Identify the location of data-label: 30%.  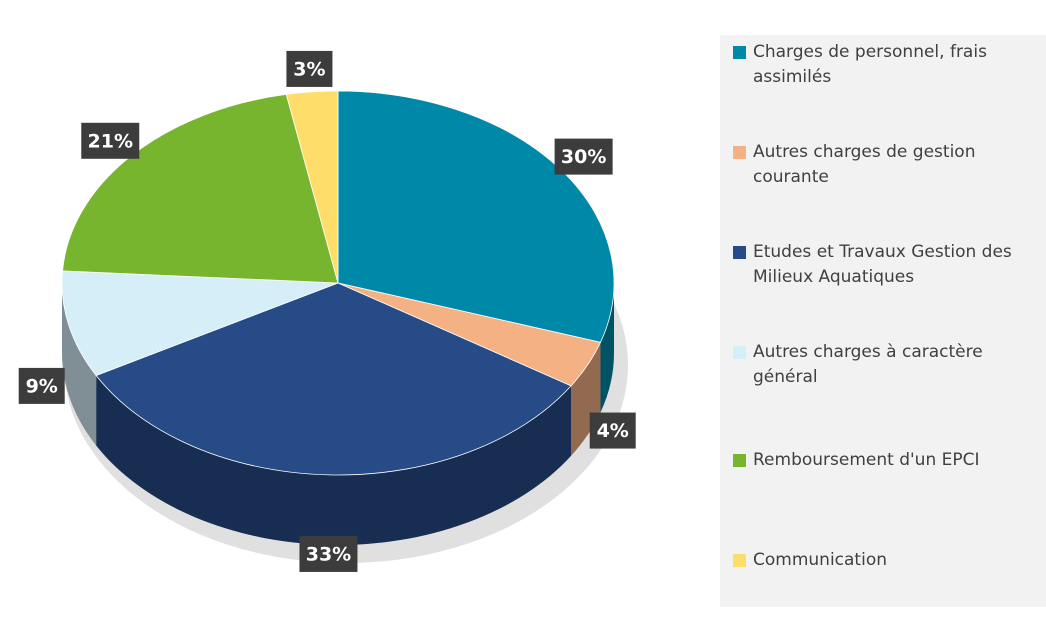
(583, 157).